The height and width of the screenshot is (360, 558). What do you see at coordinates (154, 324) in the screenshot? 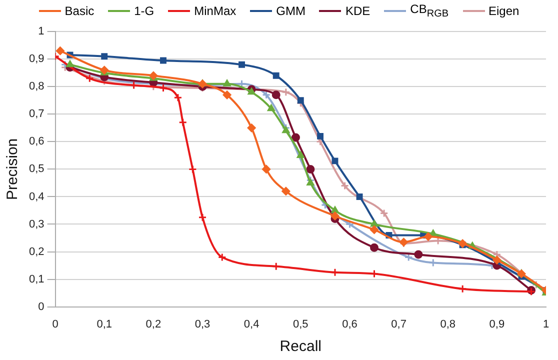
I see `x-tick-label: 0,2` at bounding box center [154, 324].